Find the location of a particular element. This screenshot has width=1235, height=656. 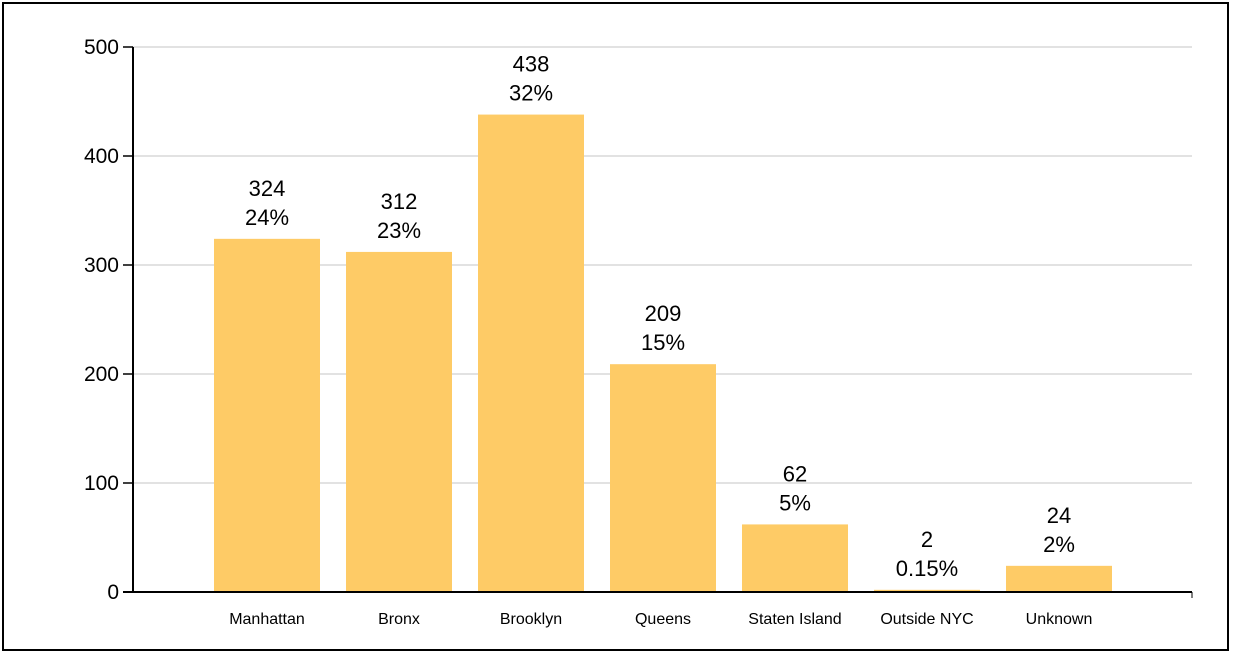

data-label-value: 438 is located at coordinates (531, 64).